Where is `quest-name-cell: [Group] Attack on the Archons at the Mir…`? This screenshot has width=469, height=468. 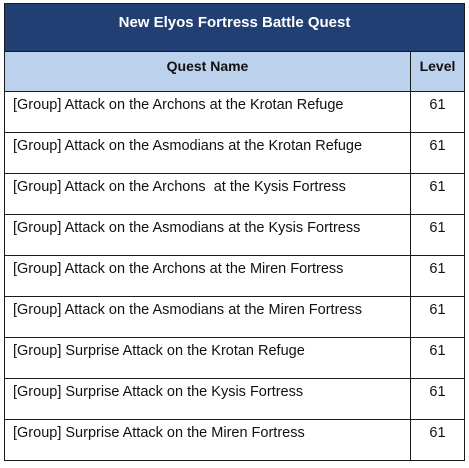
quest-name-cell: [Group] Attack on the Archons at the Mir… is located at coordinates (207, 276).